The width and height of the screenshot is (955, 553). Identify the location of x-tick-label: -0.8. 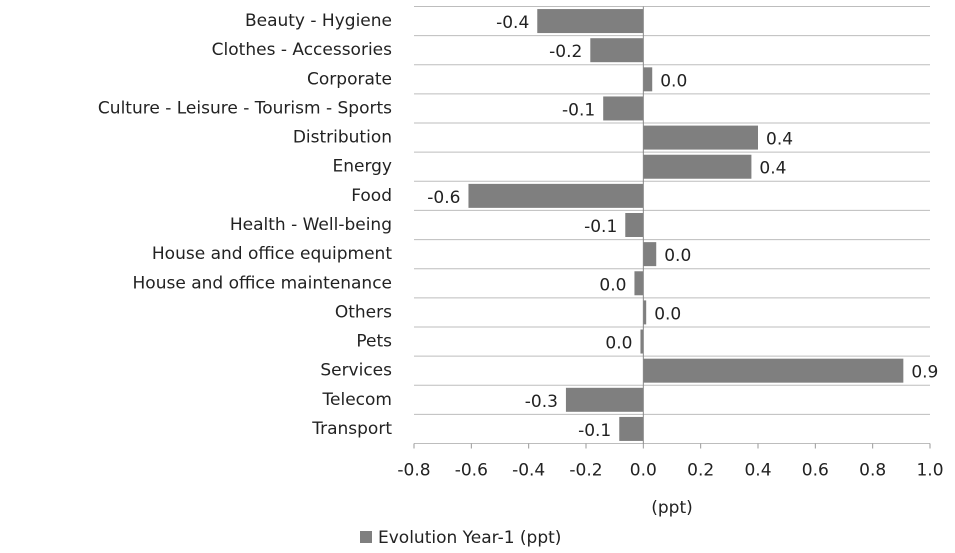
(413, 471).